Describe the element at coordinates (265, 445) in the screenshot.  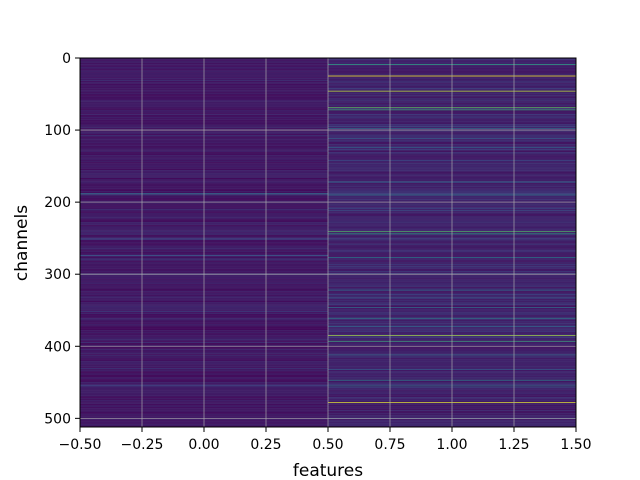
I see `x-tick-label: 0.25` at that location.